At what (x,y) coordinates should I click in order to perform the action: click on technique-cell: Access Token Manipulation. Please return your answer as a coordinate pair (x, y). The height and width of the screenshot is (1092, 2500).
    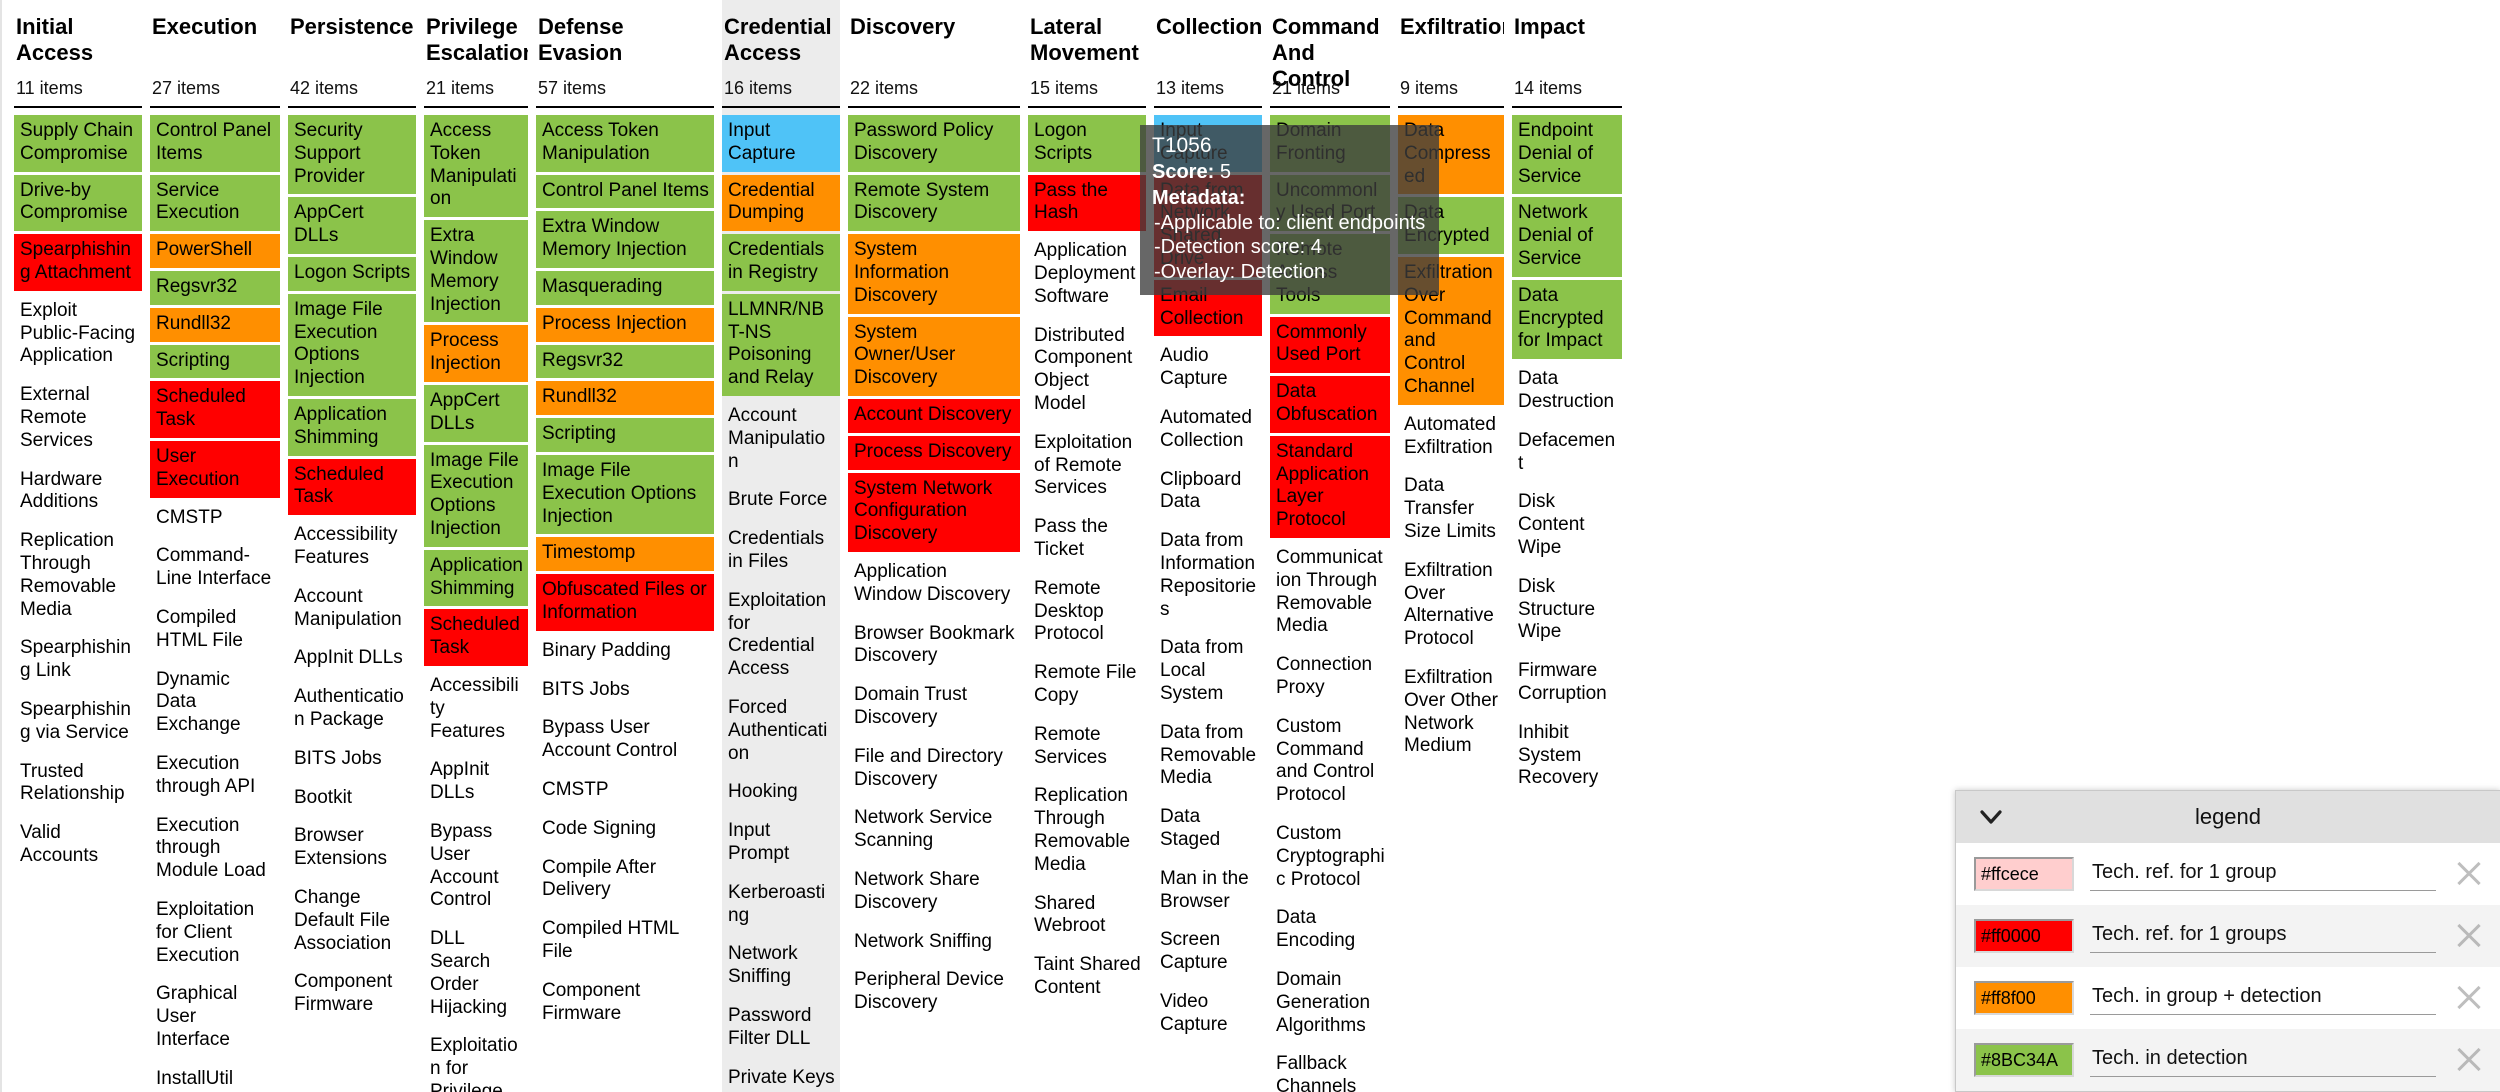
    Looking at the image, I should click on (476, 166).